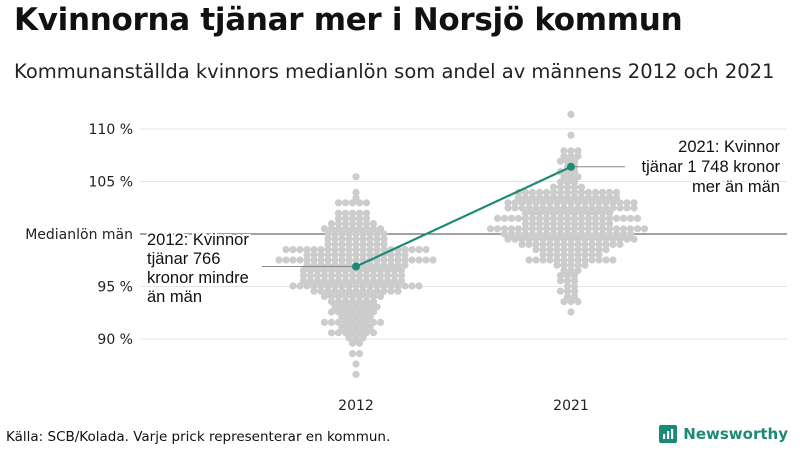 This screenshot has width=800, height=450. I want to click on highlight-point-2021, so click(571, 166).